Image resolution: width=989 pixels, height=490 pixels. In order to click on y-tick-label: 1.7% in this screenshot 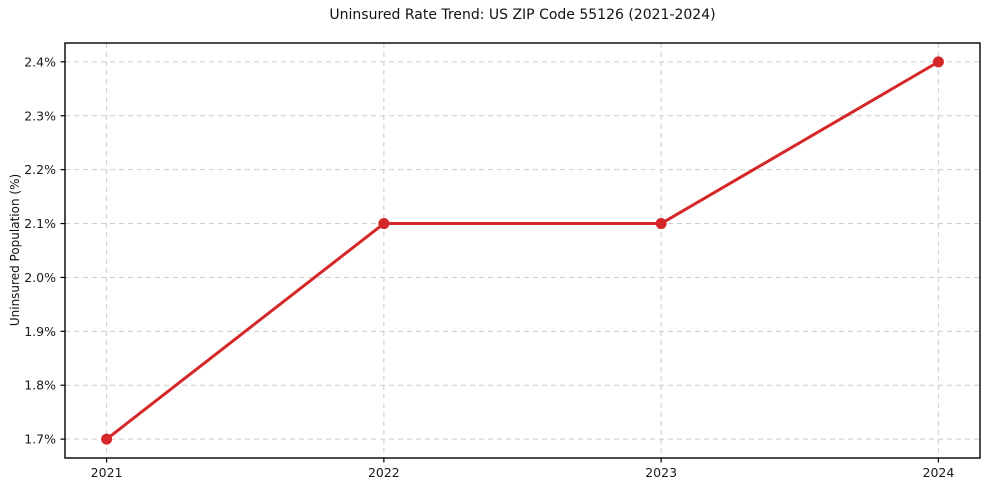, I will do `click(40, 439)`.